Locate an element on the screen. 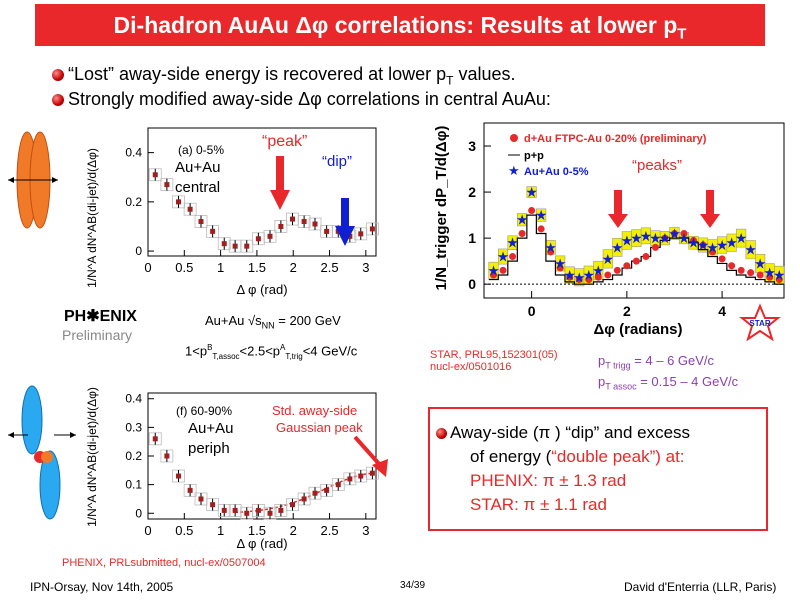  phenix-bottom-xticks: 0 0.5 1 1.5 2 2.5 3 is located at coordinates (256, 525).